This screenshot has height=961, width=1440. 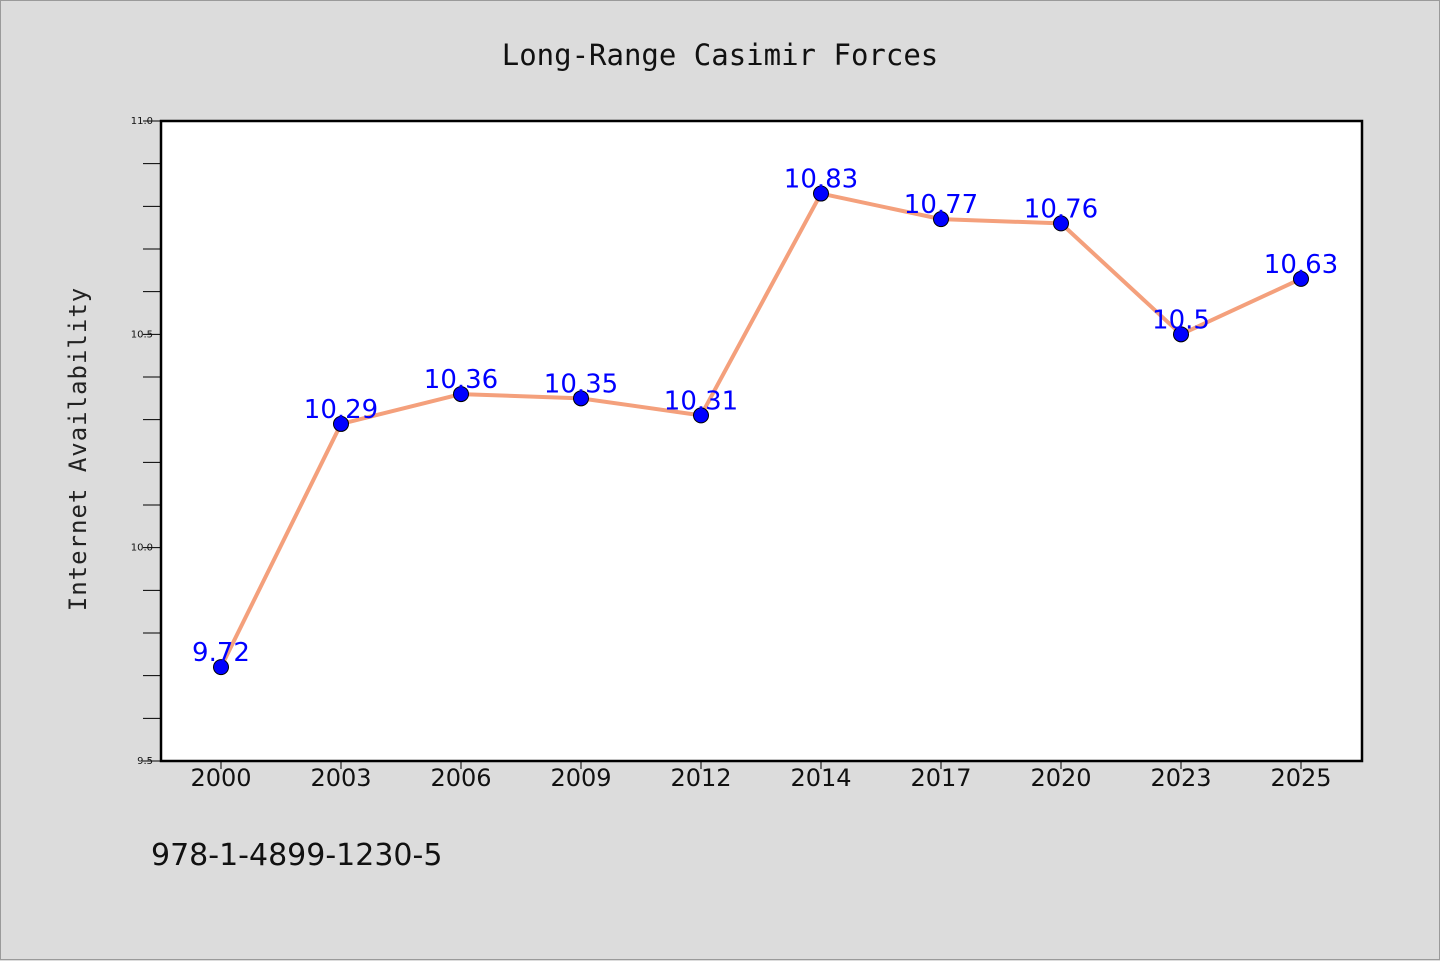 I want to click on y-axis-label: Internet Availability, so click(x=78, y=449).